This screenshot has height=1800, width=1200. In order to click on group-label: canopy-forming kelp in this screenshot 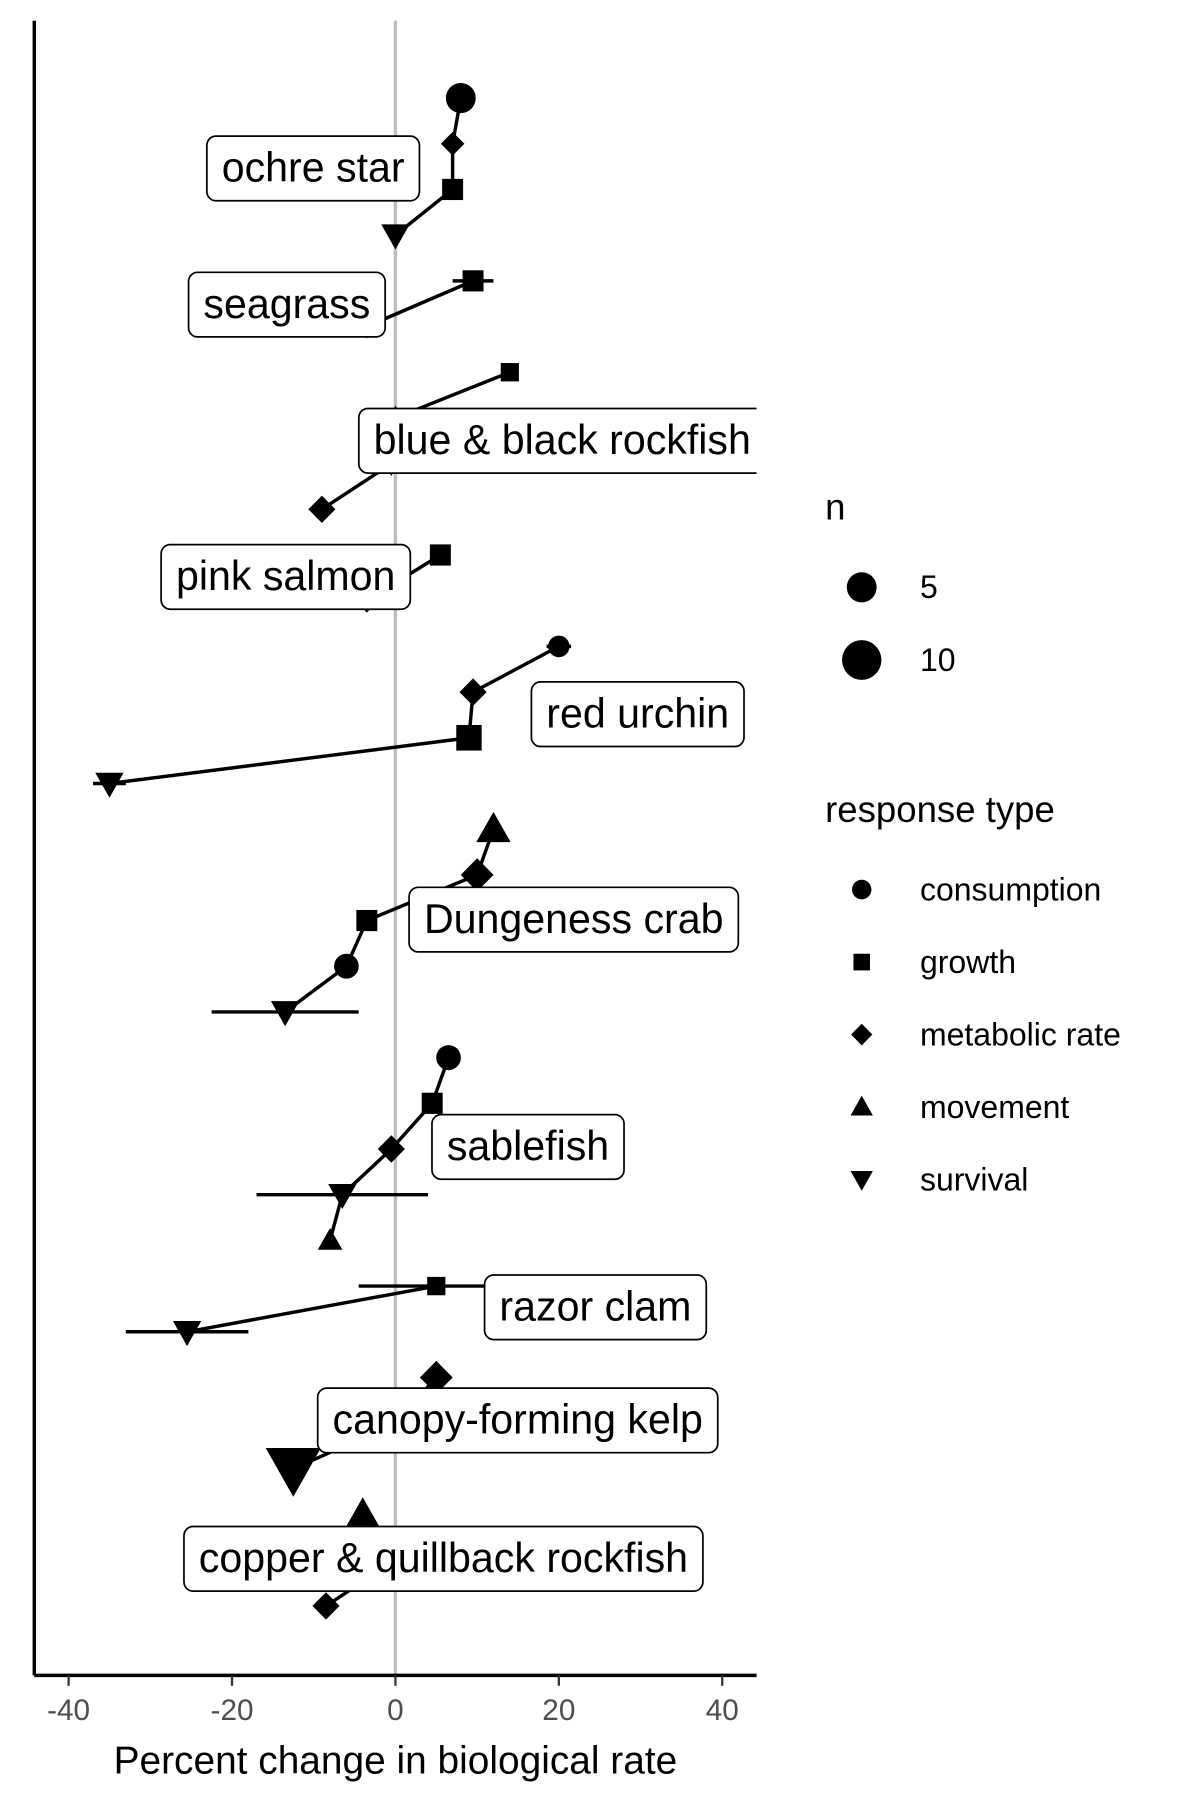, I will do `click(518, 1419)`.